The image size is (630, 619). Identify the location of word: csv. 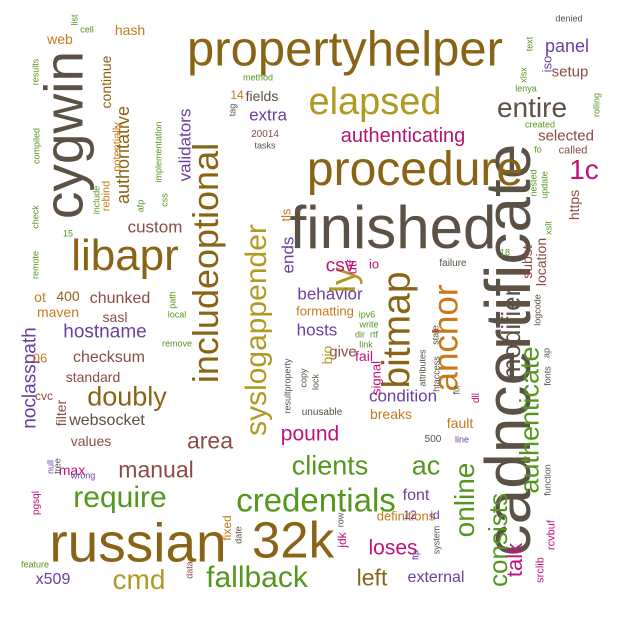
(340, 266).